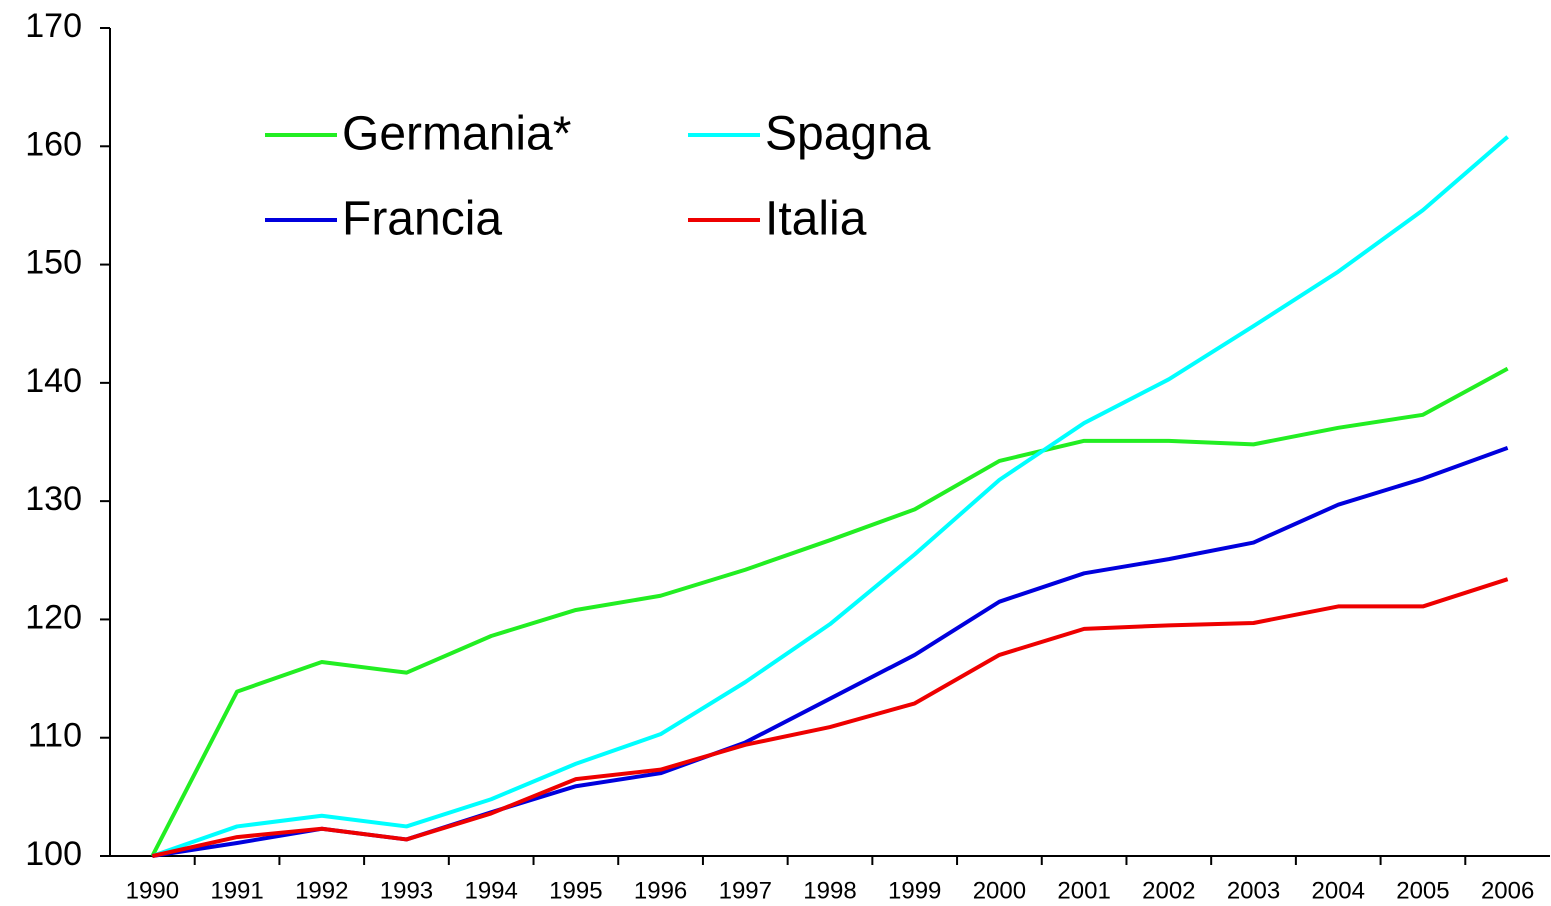  Describe the element at coordinates (1507, 890) in the screenshot. I see `x-tick-label: 2006` at that location.